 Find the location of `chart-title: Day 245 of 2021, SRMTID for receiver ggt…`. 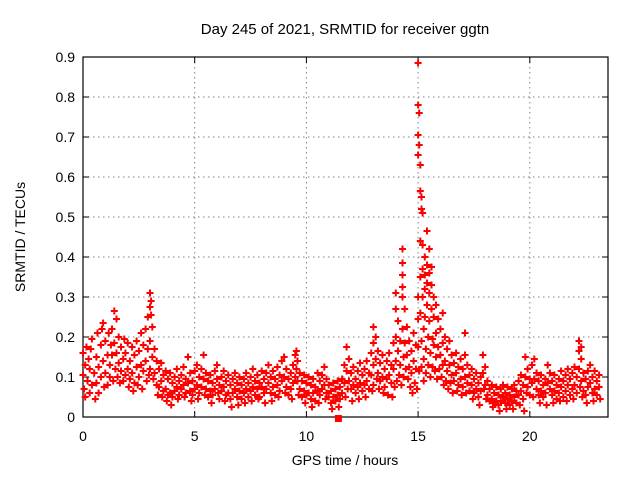

chart-title: Day 245 of 2021, SRMTID for receiver ggt… is located at coordinates (345, 29).